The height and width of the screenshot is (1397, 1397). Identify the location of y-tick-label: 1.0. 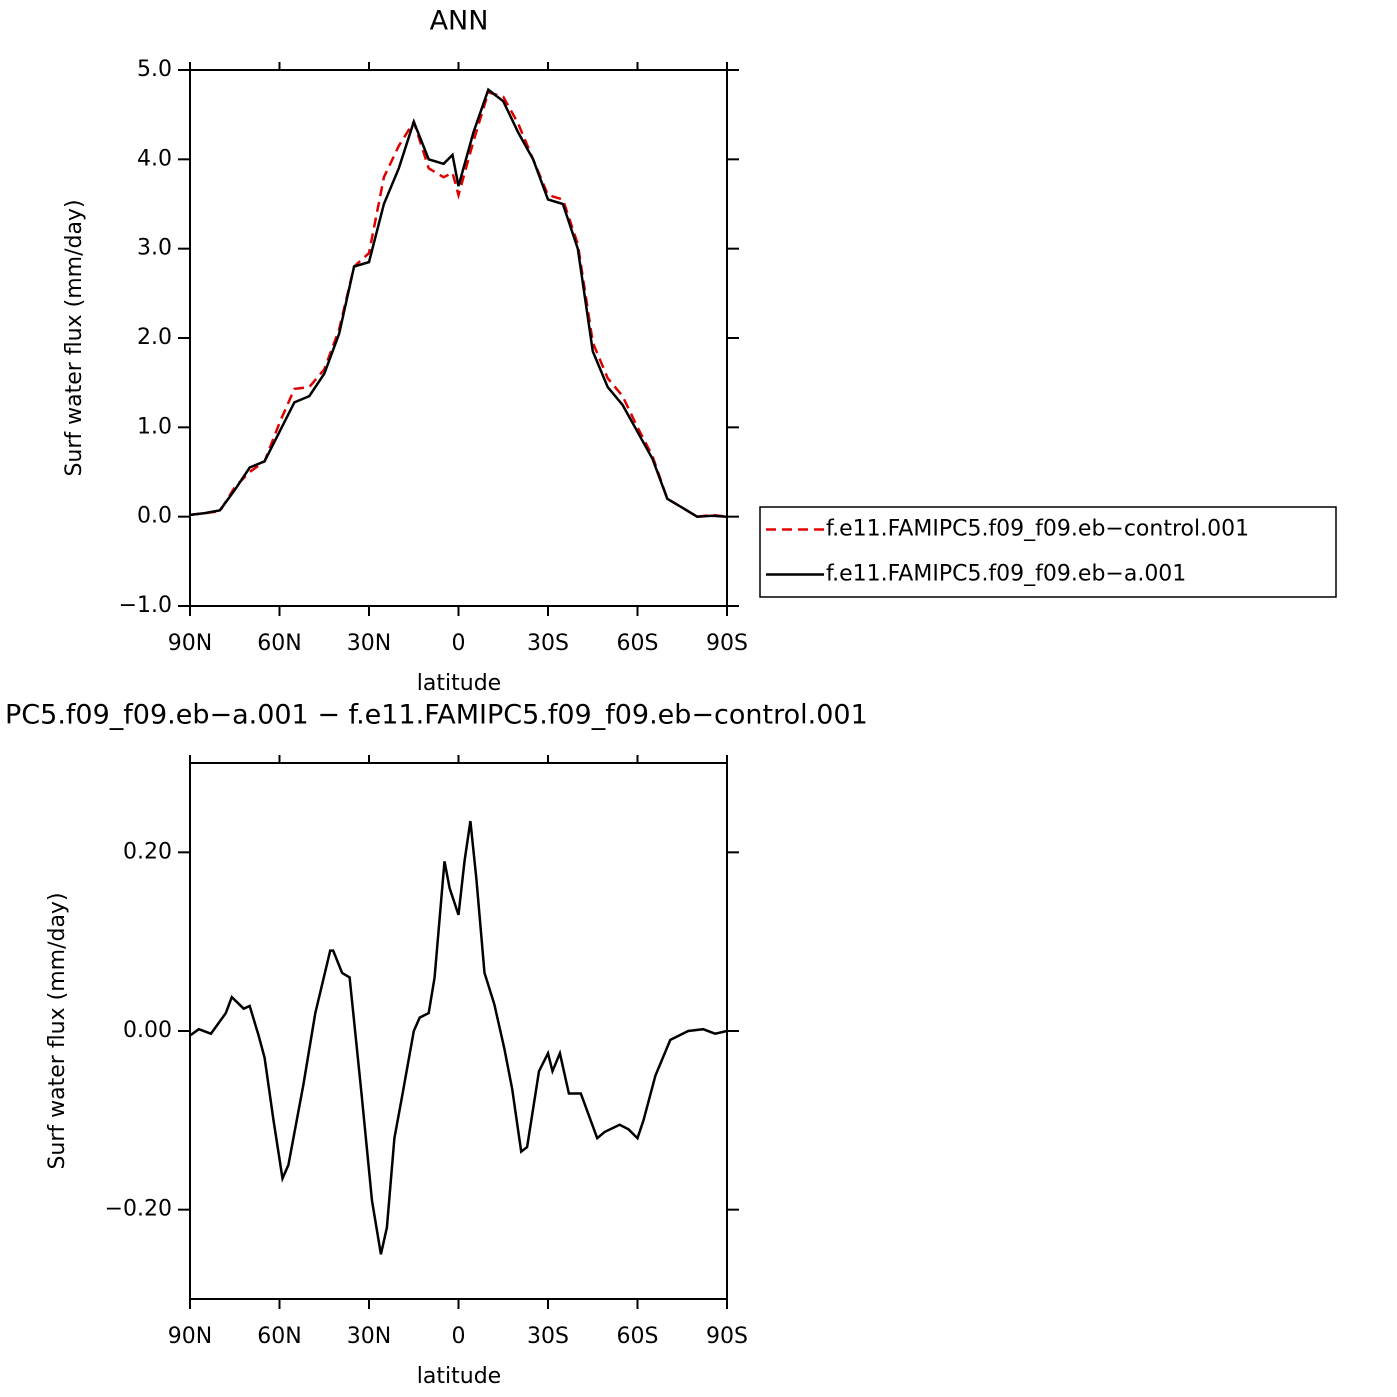
(154, 426).